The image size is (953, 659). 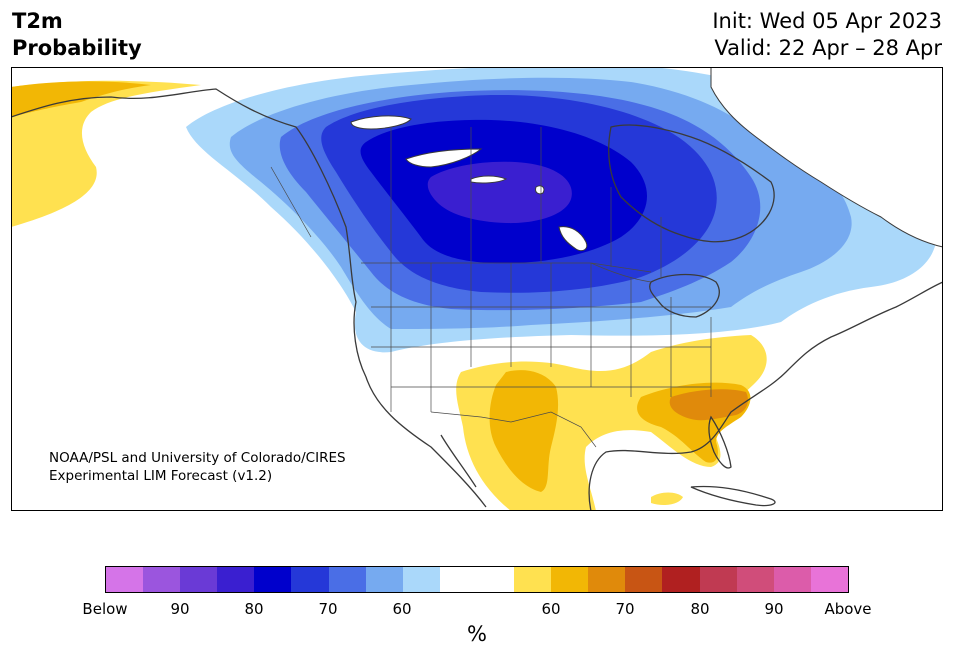 What do you see at coordinates (381, 122) in the screenshot?
I see `arctic-island-west` at bounding box center [381, 122].